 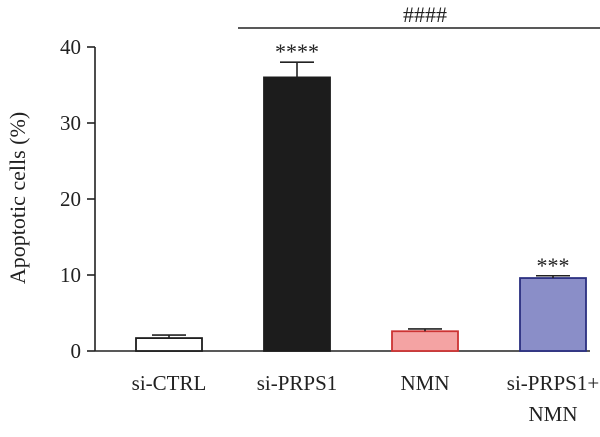 I want to click on annotations: ####, so click(x=419, y=15).